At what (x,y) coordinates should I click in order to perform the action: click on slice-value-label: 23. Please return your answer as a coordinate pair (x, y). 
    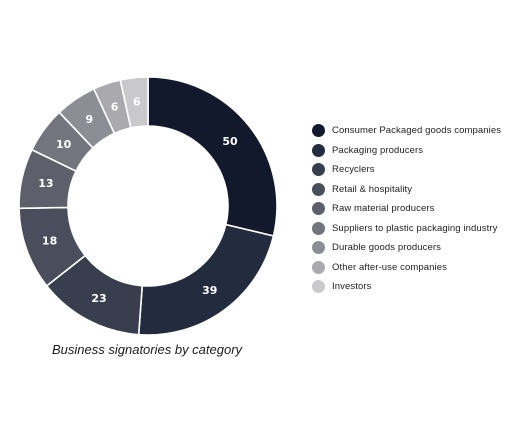
    Looking at the image, I should click on (98, 298).